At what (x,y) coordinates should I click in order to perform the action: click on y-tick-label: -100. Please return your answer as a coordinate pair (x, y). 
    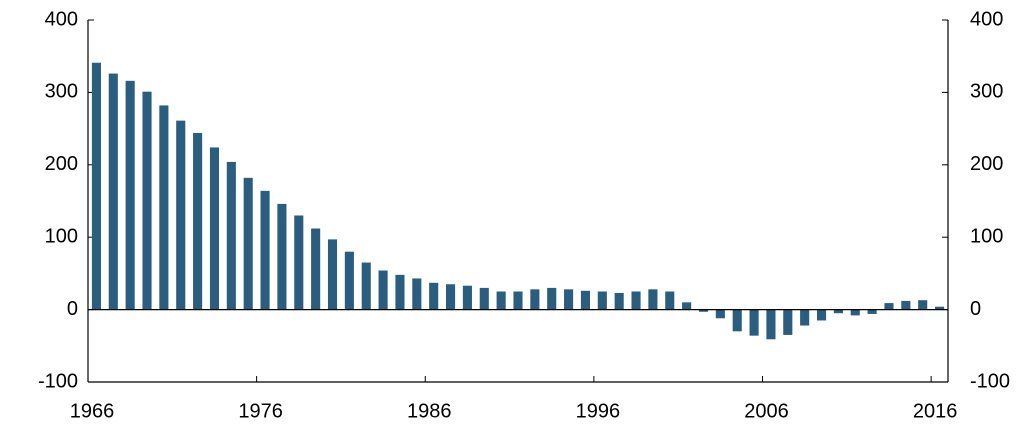
    Looking at the image, I should click on (58, 381).